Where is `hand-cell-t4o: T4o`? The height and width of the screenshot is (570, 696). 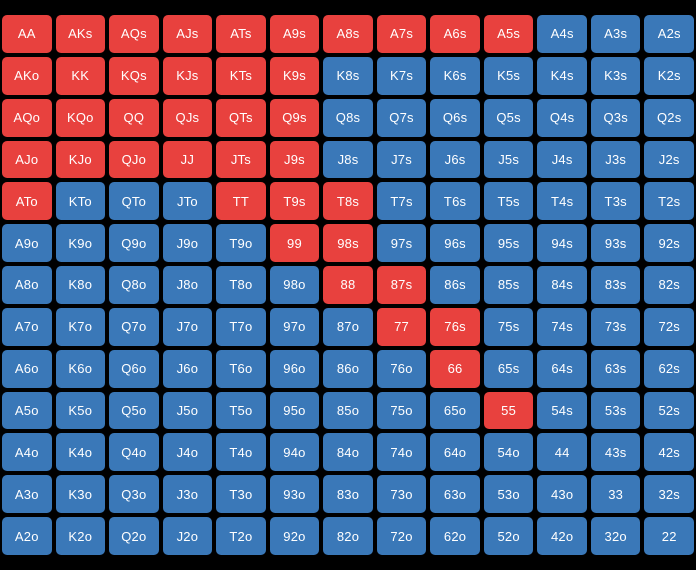 hand-cell-t4o: T4o is located at coordinates (241, 452).